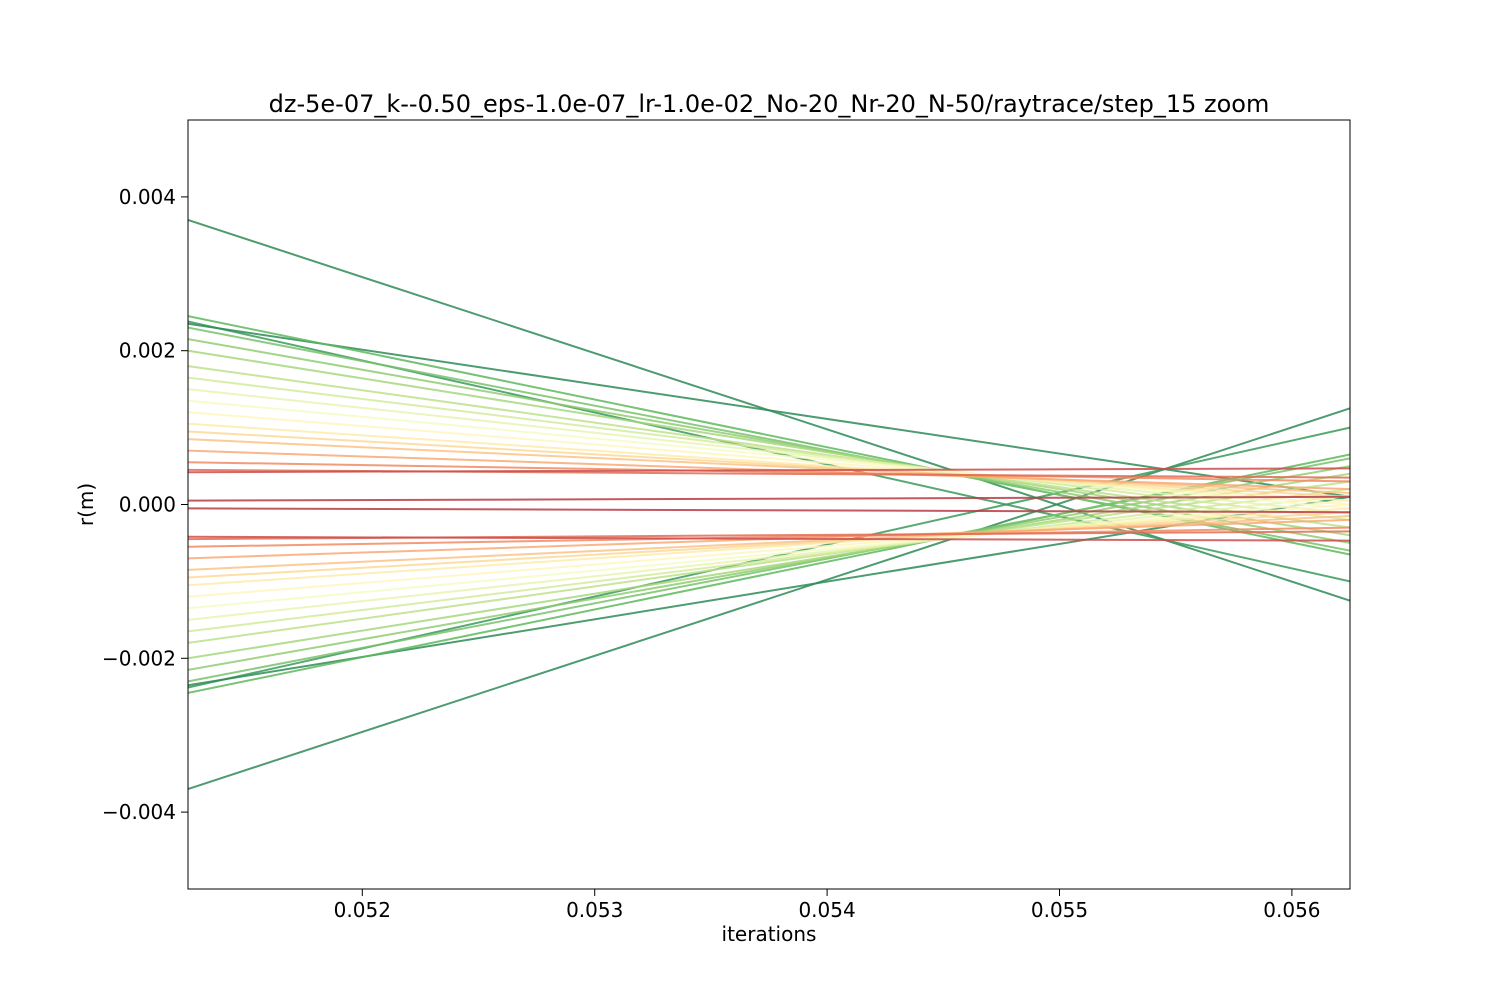  I want to click on x-tick-label: 0.055, so click(1059, 910).